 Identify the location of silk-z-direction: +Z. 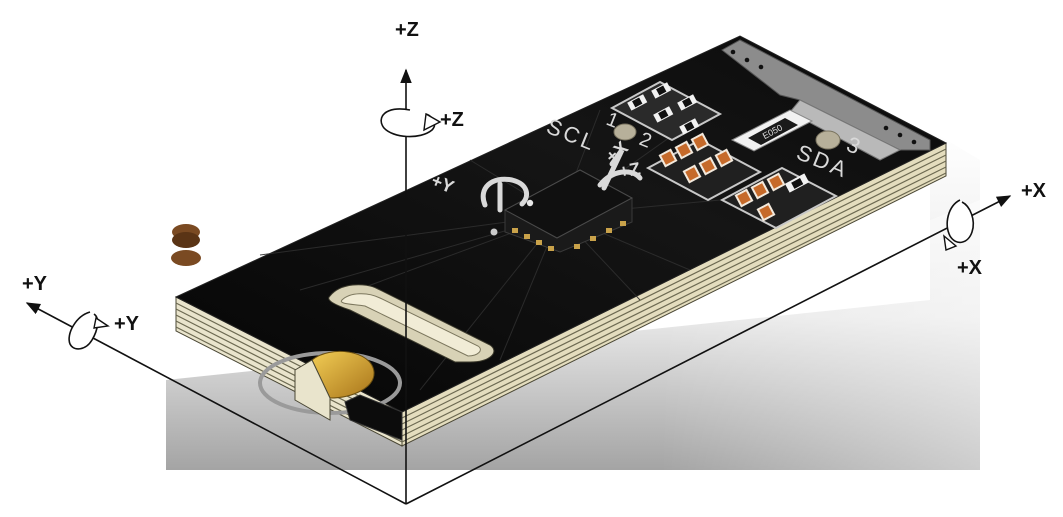
(629, 170).